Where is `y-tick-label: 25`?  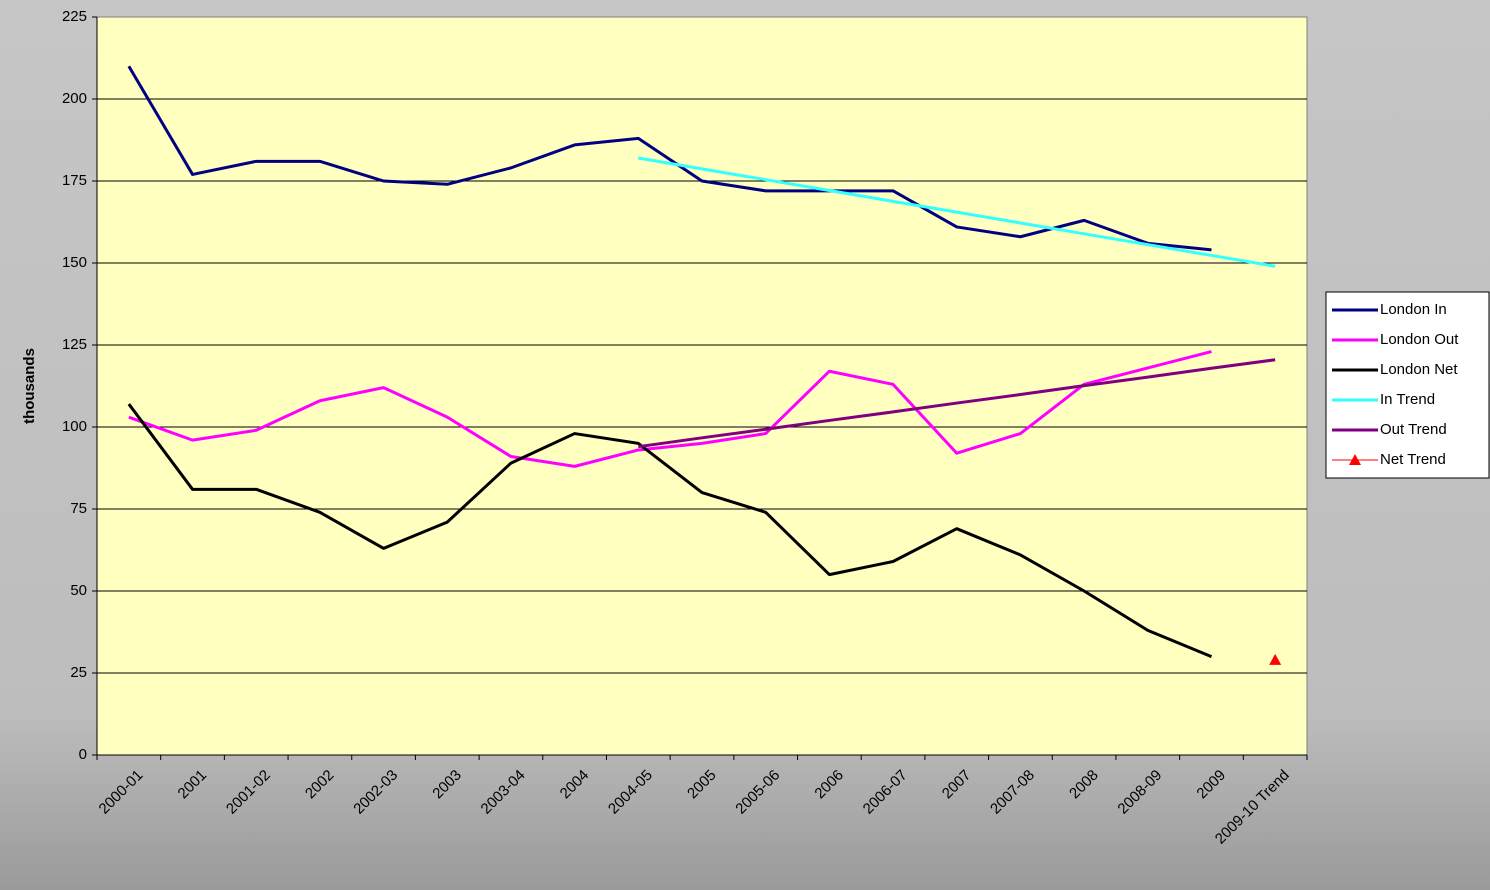 y-tick-label: 25 is located at coordinates (78, 672).